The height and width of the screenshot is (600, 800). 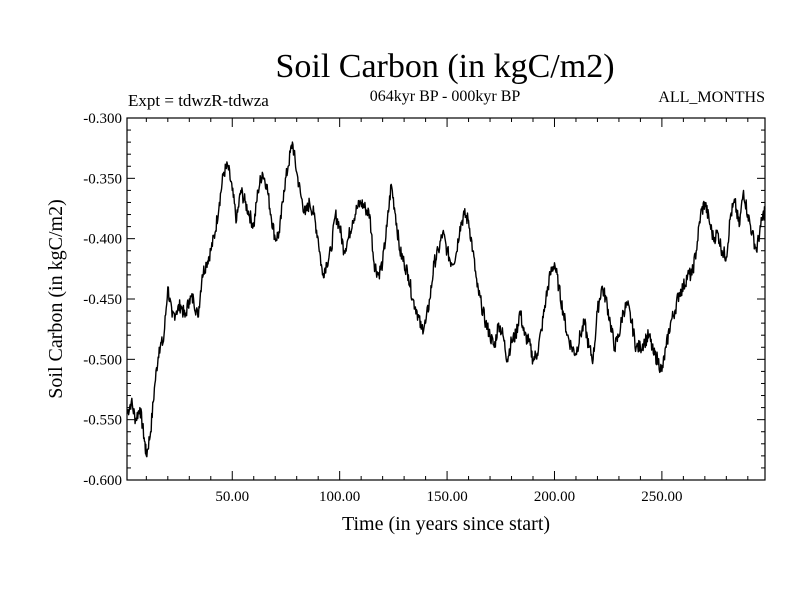 I want to click on months-label: ALL_MONTHS, so click(x=711, y=97).